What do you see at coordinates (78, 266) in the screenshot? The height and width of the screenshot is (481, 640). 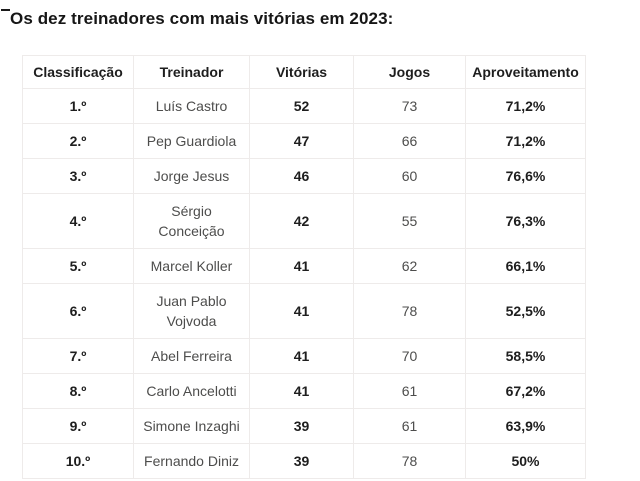 I see `cell-rank: 5.º` at bounding box center [78, 266].